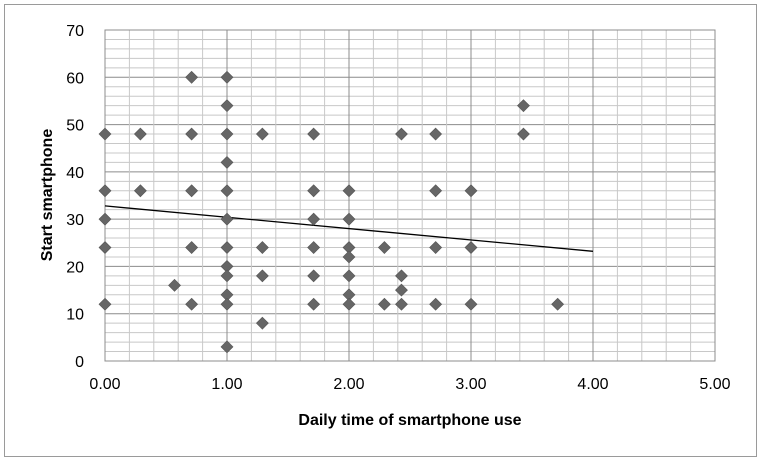 The height and width of the screenshot is (463, 763). Describe the element at coordinates (75, 126) in the screenshot. I see `y-tick-label: 50` at that location.